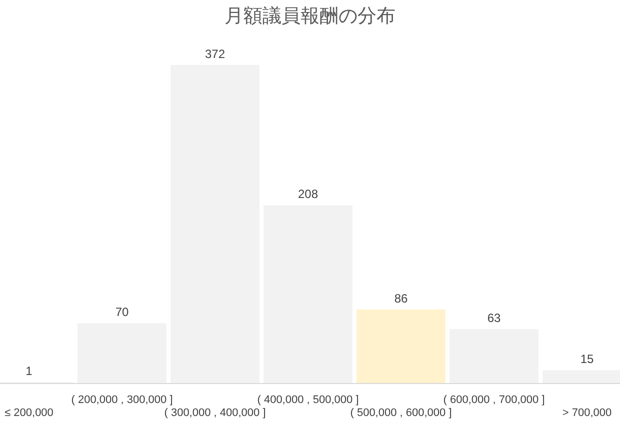  Describe the element at coordinates (494, 400) in the screenshot. I see `x-tick-label: ( 600,000 , 700,000 ]` at that location.